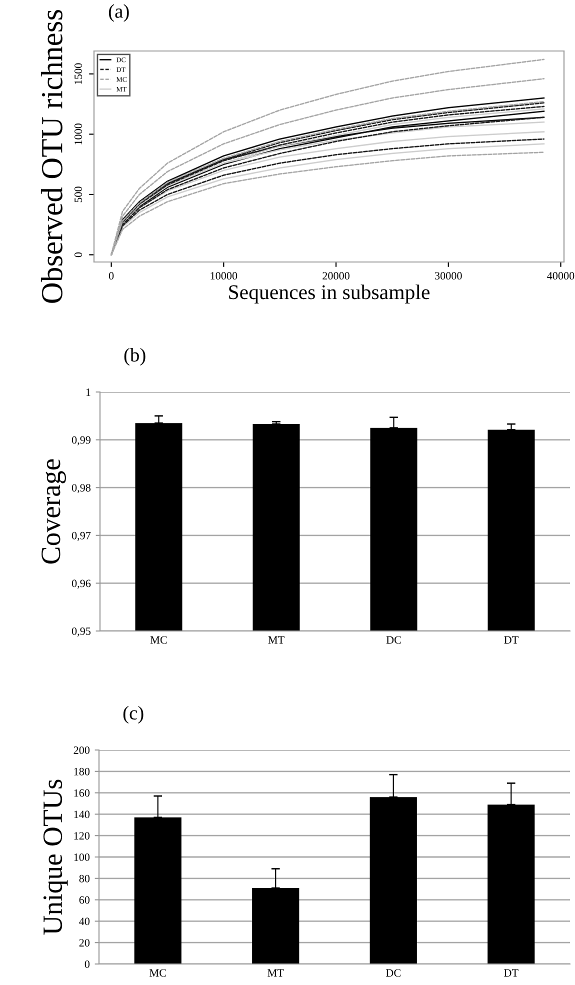 The width and height of the screenshot is (575, 985). What do you see at coordinates (51, 156) in the screenshot?
I see `y-axis-title: Observed OTU richness` at bounding box center [51, 156].